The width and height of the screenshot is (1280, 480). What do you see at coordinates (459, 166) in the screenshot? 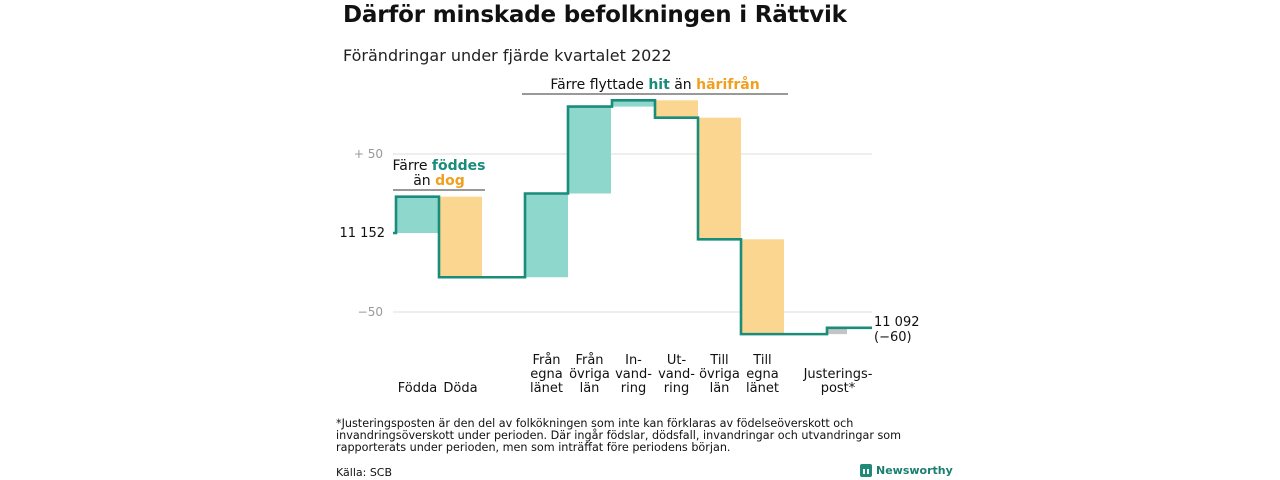
I see `annotation-highlight-in: föddes` at bounding box center [459, 166].